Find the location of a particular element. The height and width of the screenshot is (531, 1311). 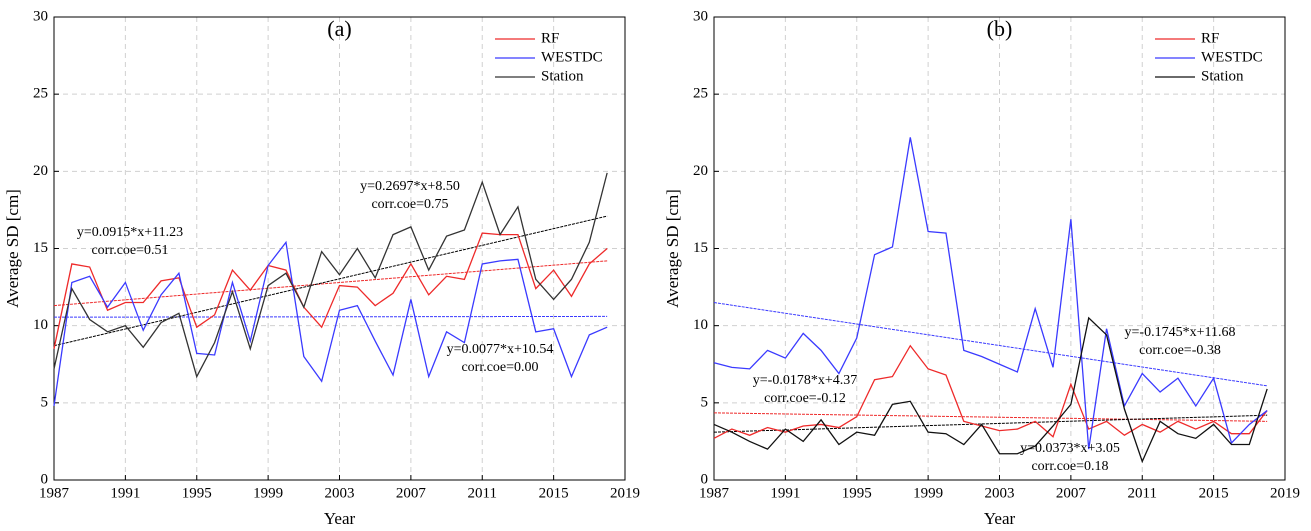

annotation: y=0.0077*x+10.54 is located at coordinates (500, 349).